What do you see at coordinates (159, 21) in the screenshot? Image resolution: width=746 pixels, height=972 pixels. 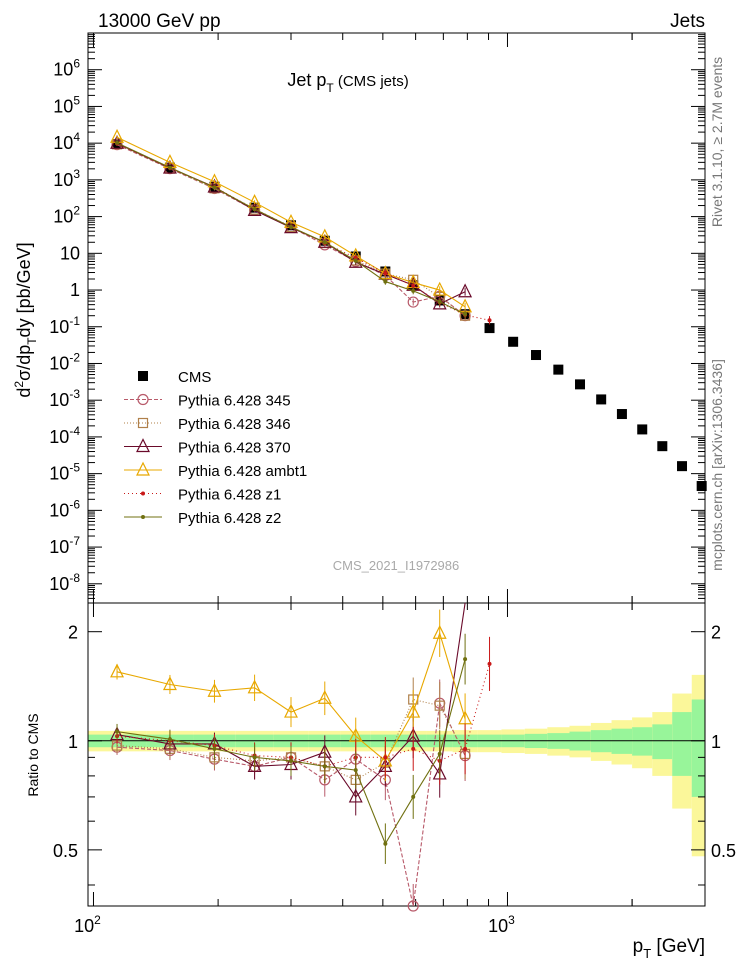 I see `header-energy: 13000 GeV pp` at bounding box center [159, 21].